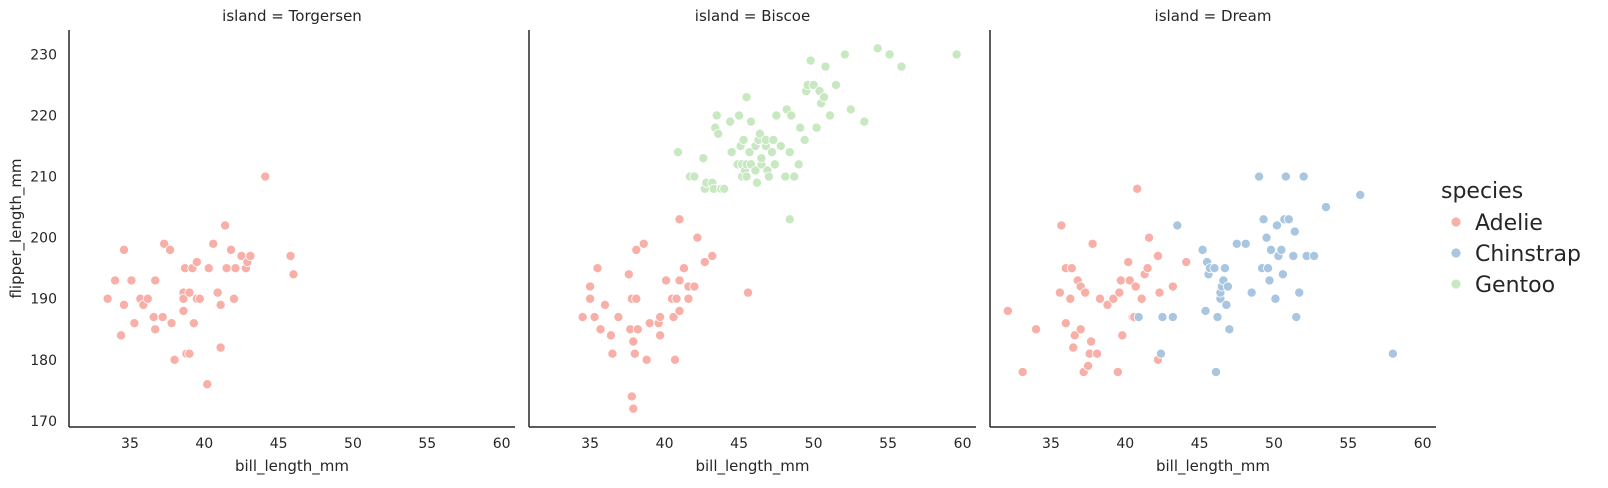  What do you see at coordinates (1456, 253) in the screenshot?
I see `legend-marker-chinstrap` at bounding box center [1456, 253].